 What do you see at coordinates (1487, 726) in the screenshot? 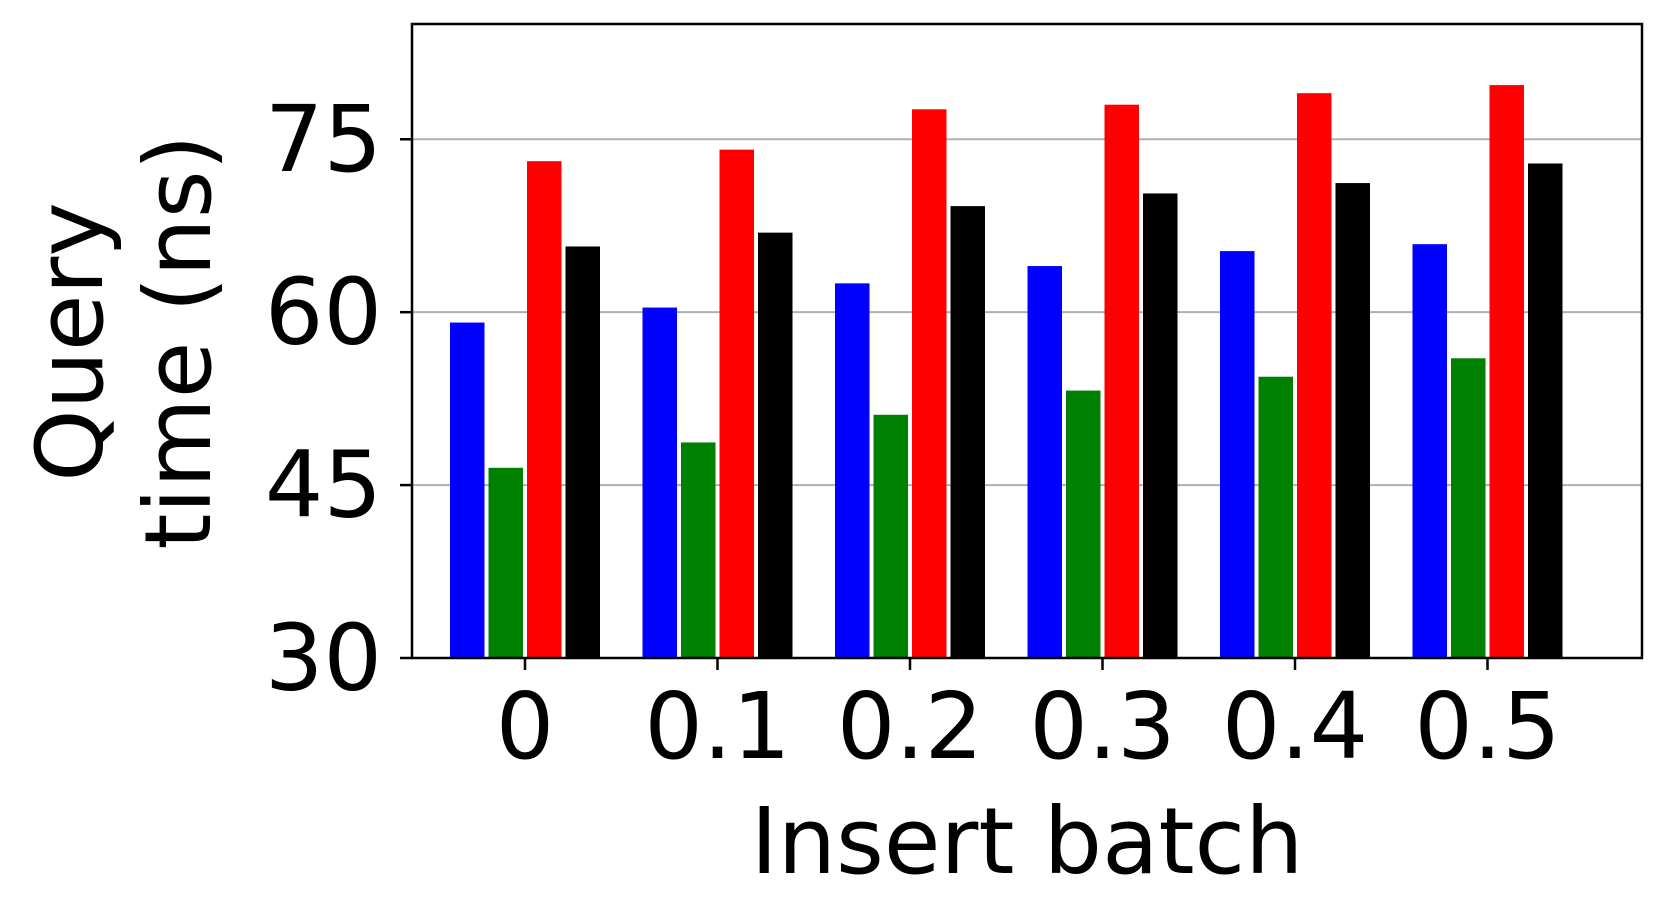
I see `x-tick-label: 0.5` at bounding box center [1487, 726].